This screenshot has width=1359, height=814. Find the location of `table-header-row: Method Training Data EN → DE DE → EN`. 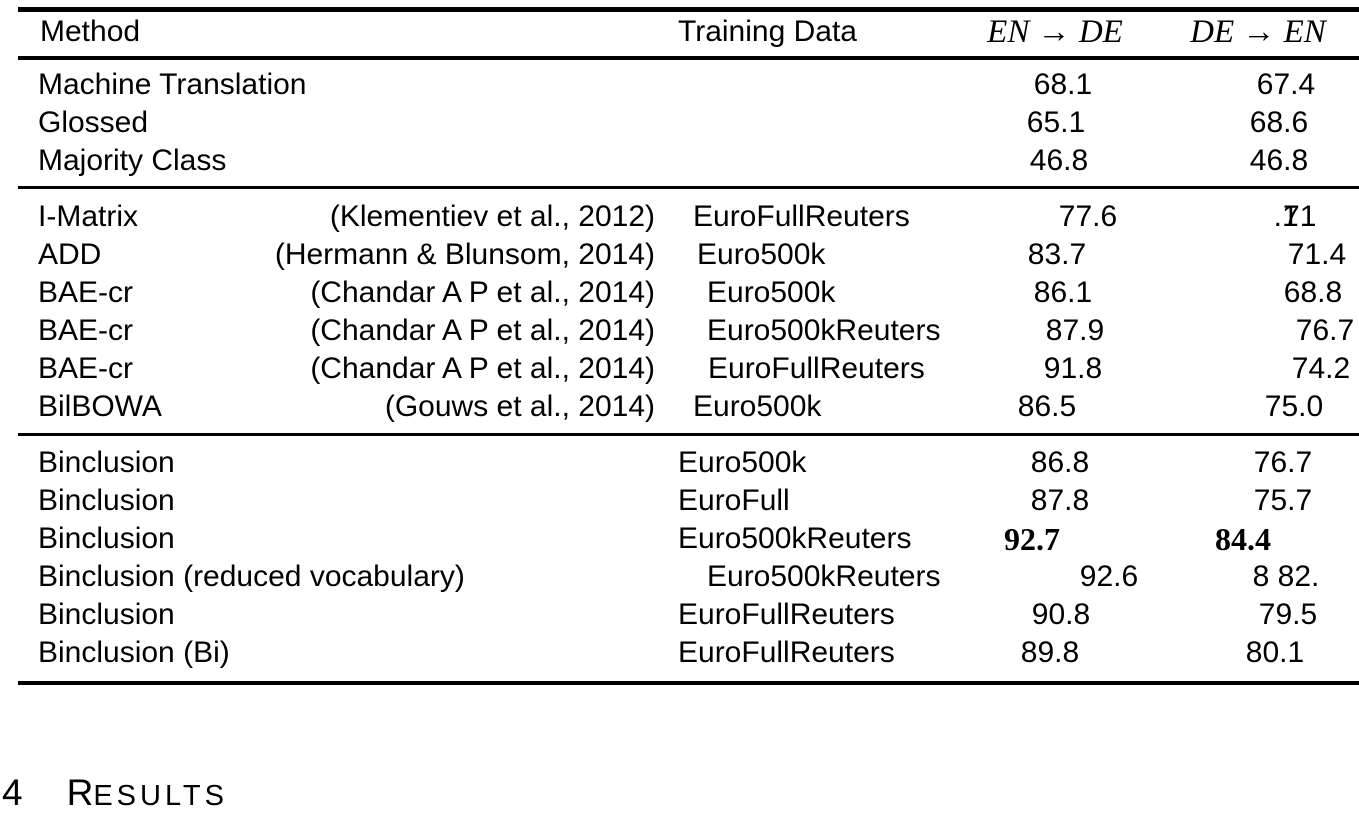

table-header-row: Method Training Data EN → DE DE → EN is located at coordinates (679, 32).